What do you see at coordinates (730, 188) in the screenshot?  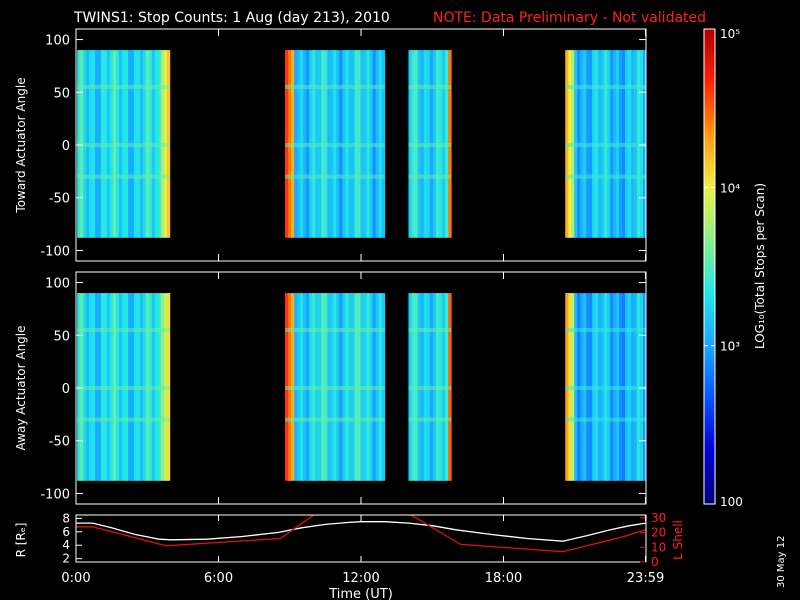 I see `colorbar-tick-label: 10⁴` at bounding box center [730, 188].